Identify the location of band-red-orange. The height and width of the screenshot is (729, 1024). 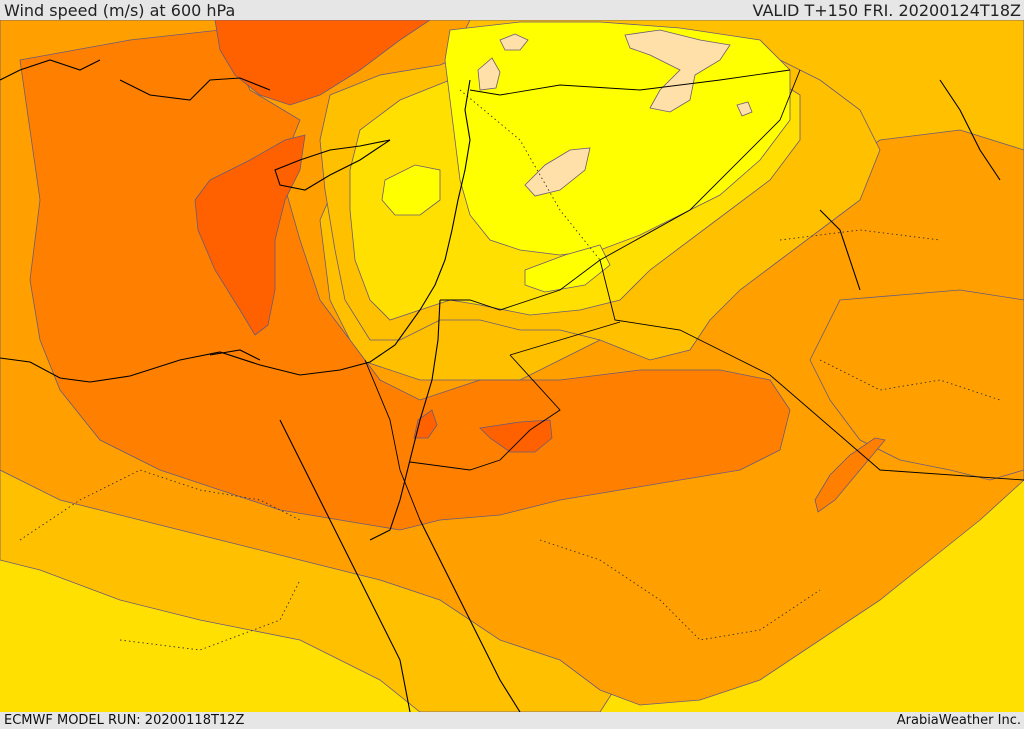
(322, 63).